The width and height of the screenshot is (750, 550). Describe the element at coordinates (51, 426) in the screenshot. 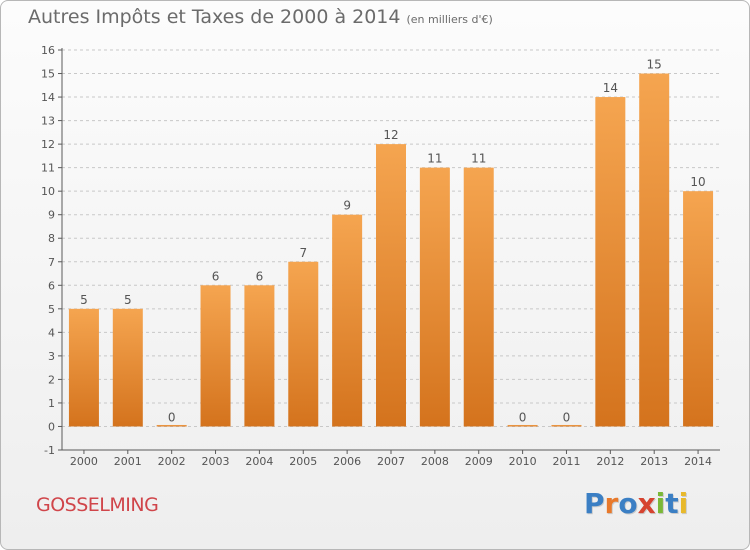

I see `y-tick-label: 0` at that location.